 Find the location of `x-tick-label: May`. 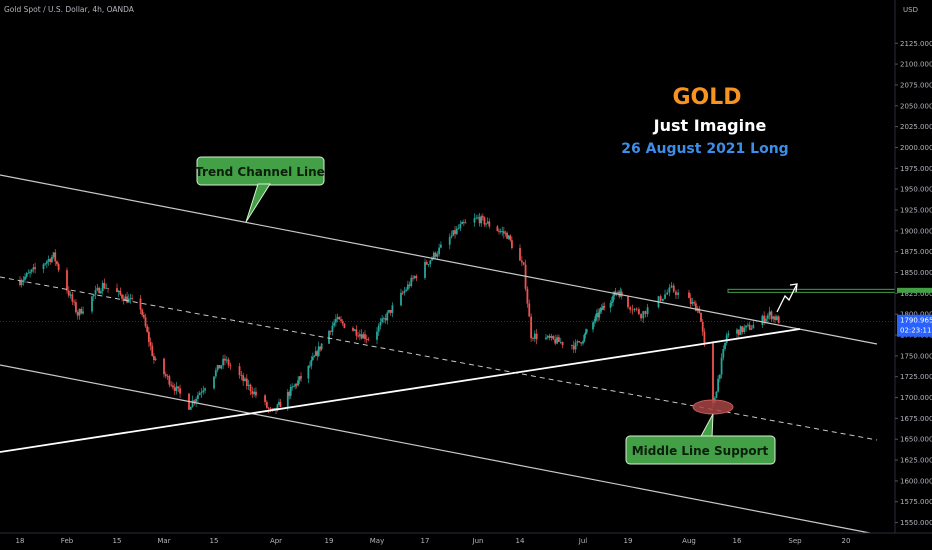

x-tick-label: May is located at coordinates (377, 541).